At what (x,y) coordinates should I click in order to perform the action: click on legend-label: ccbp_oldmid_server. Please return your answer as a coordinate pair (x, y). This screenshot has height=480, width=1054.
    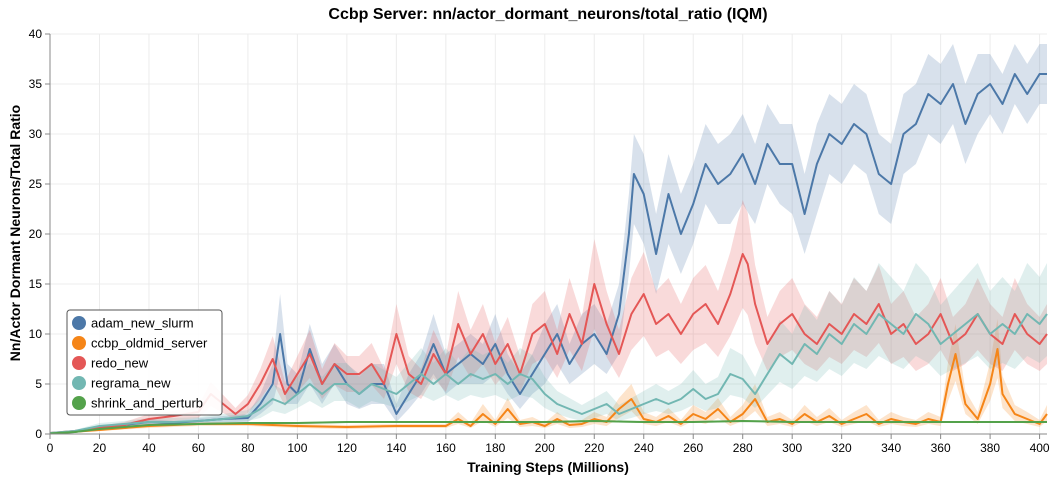
    Looking at the image, I should click on (149, 343).